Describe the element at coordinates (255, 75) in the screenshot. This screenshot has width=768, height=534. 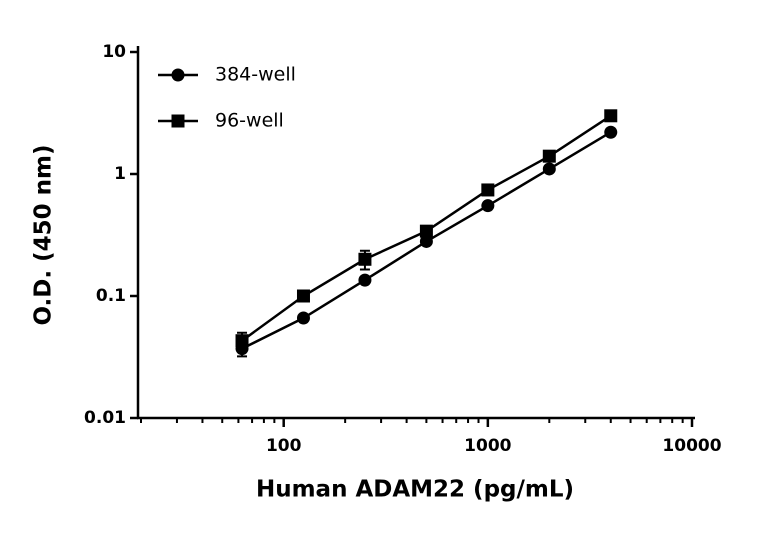
I see `legend-label: 384-well` at that location.